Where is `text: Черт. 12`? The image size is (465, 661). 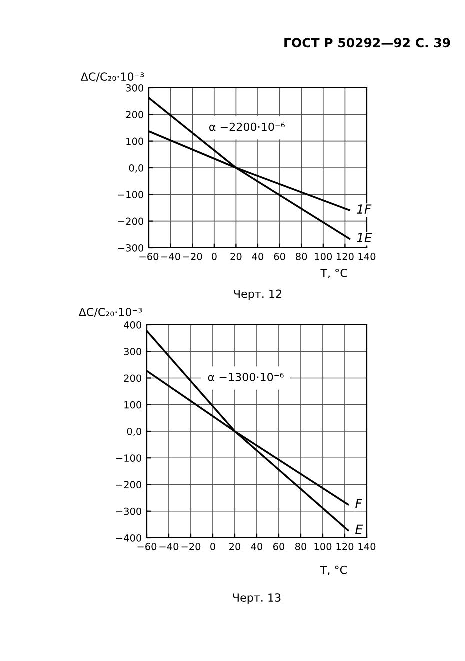
text: Черт. 12 is located at coordinates (258, 295).